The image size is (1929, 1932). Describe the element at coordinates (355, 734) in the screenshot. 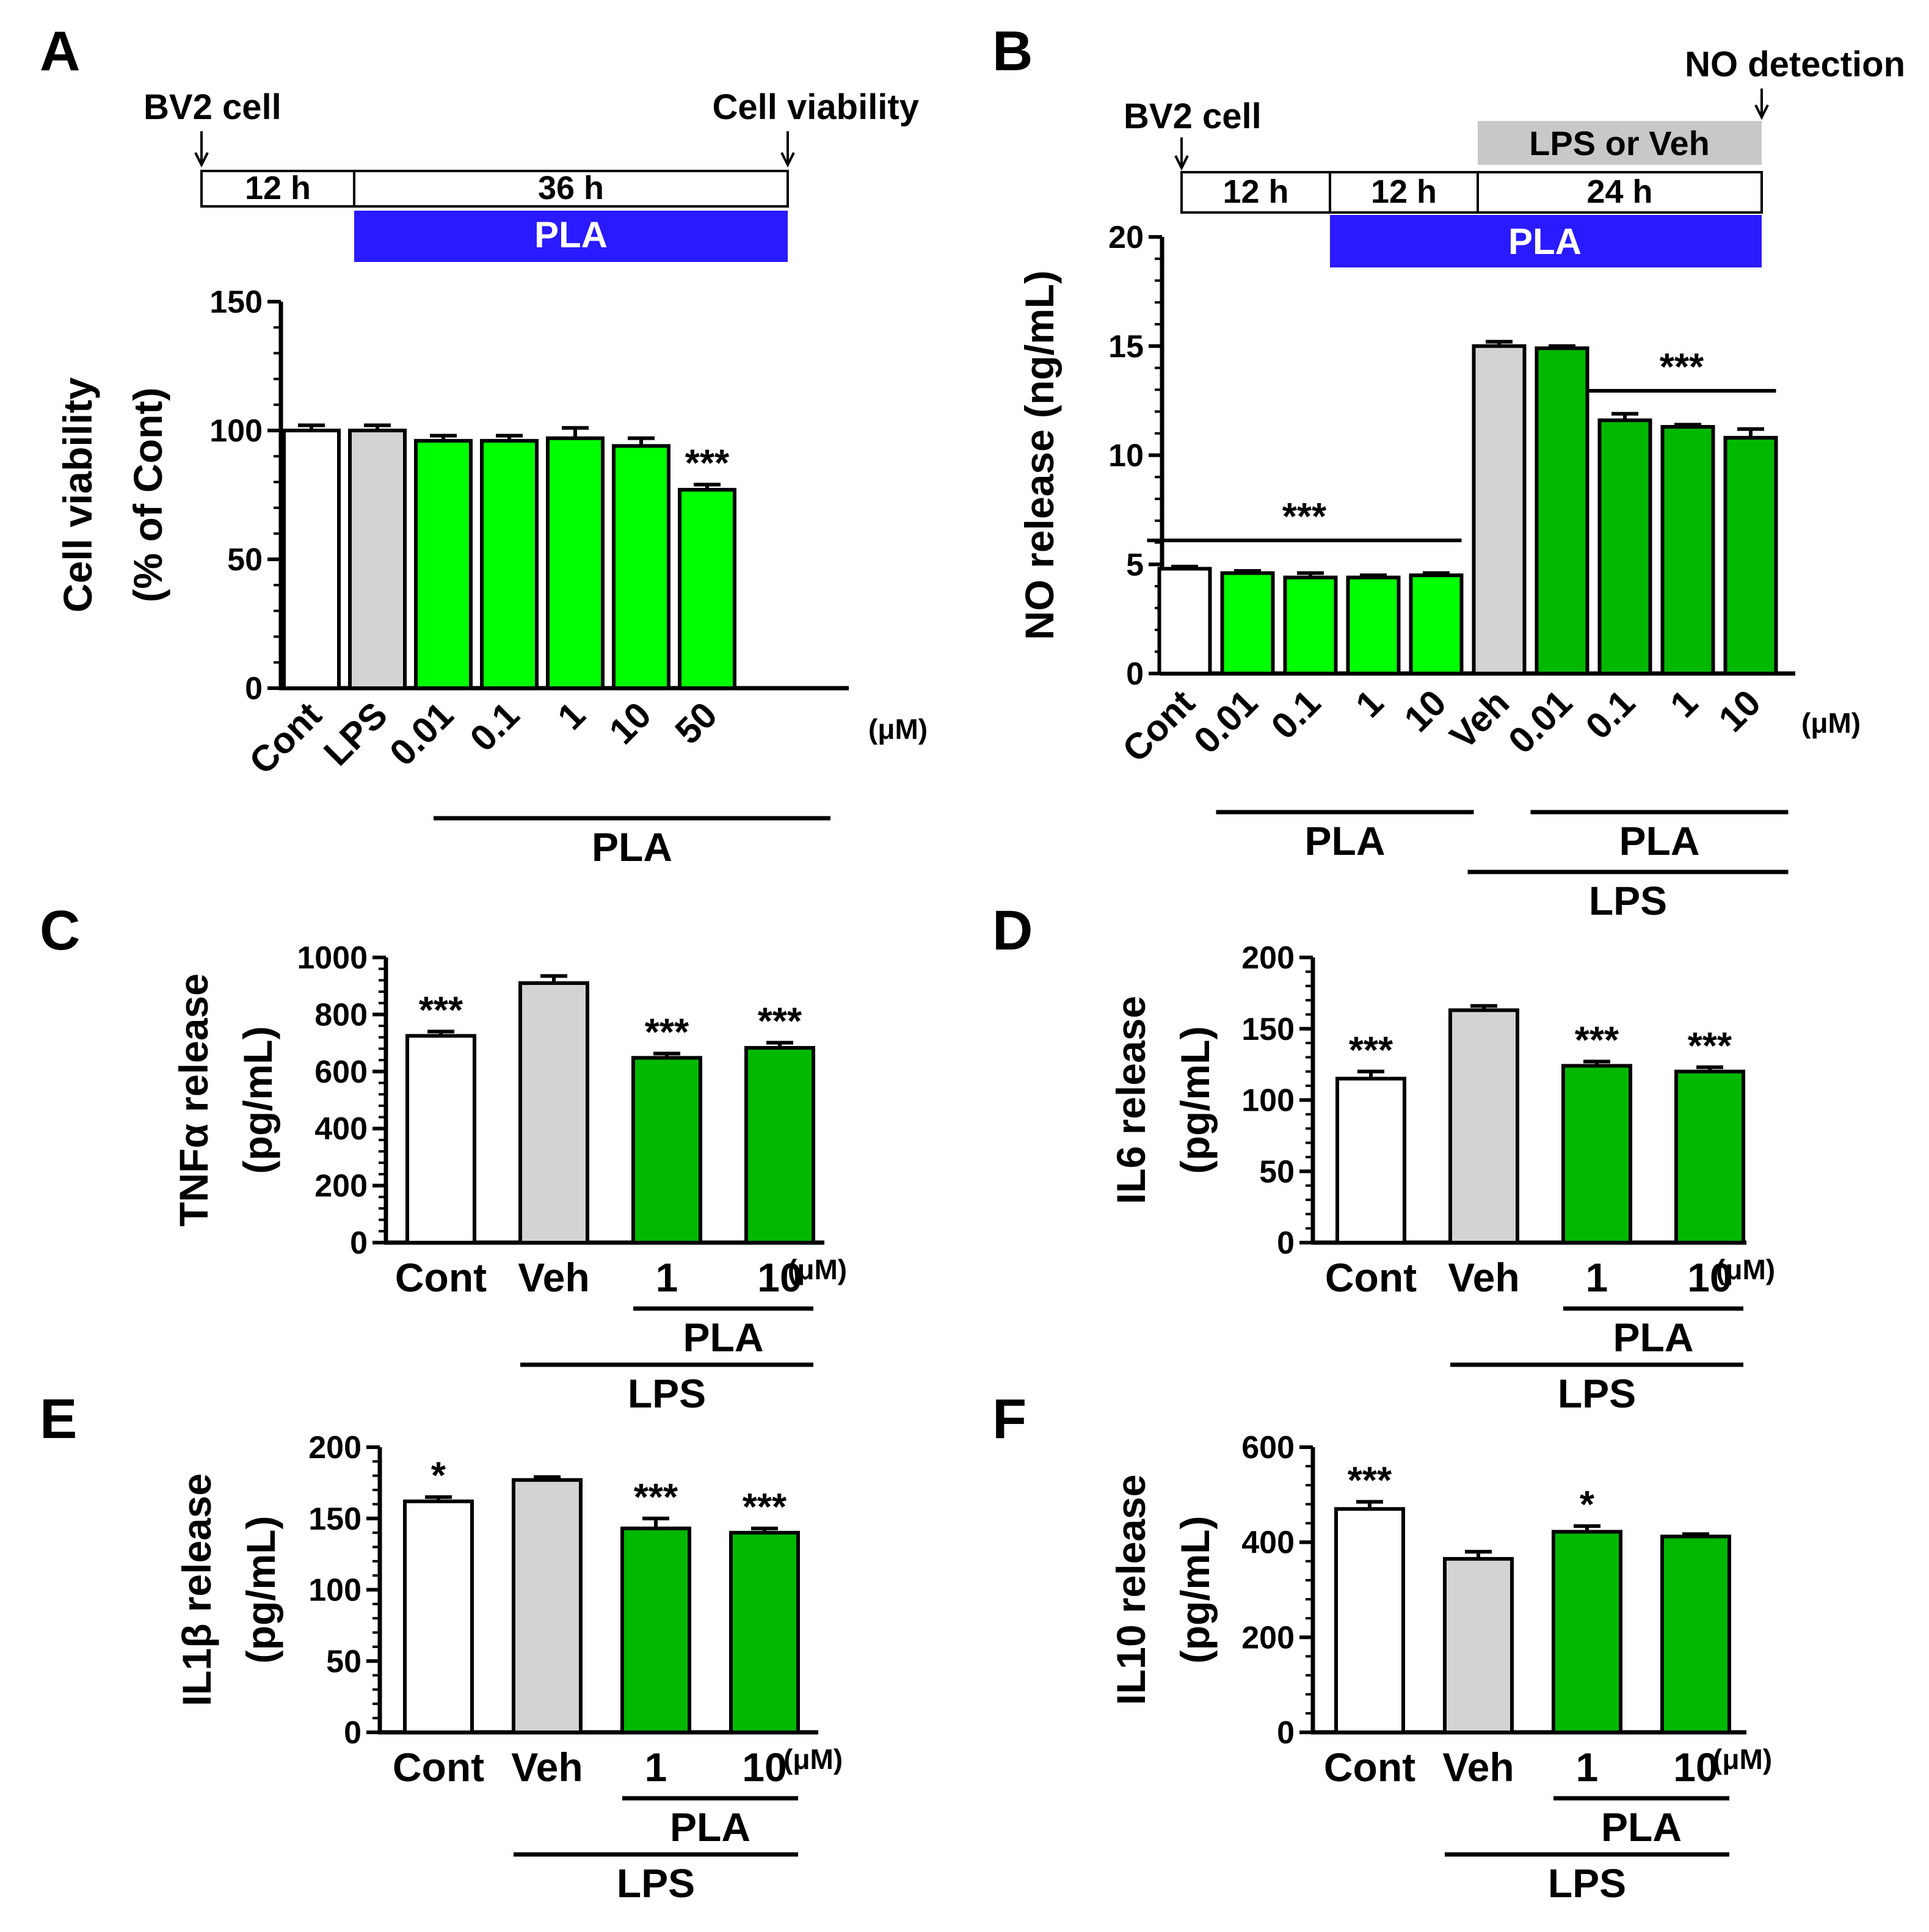

I see `x-tick-label: LPS` at that location.